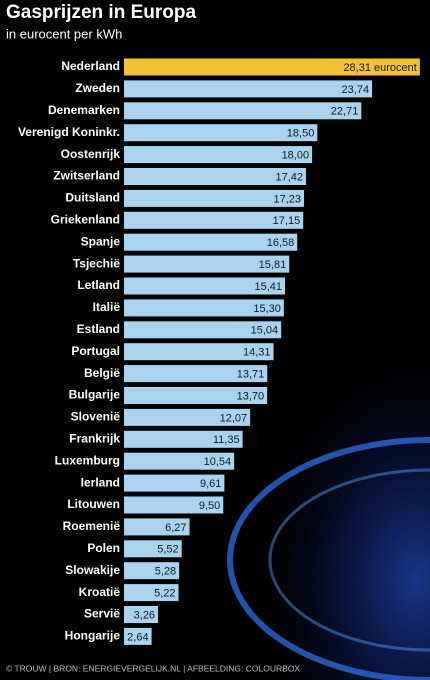  Describe the element at coordinates (85, 219) in the screenshot. I see `category-label: Griekenland` at that location.